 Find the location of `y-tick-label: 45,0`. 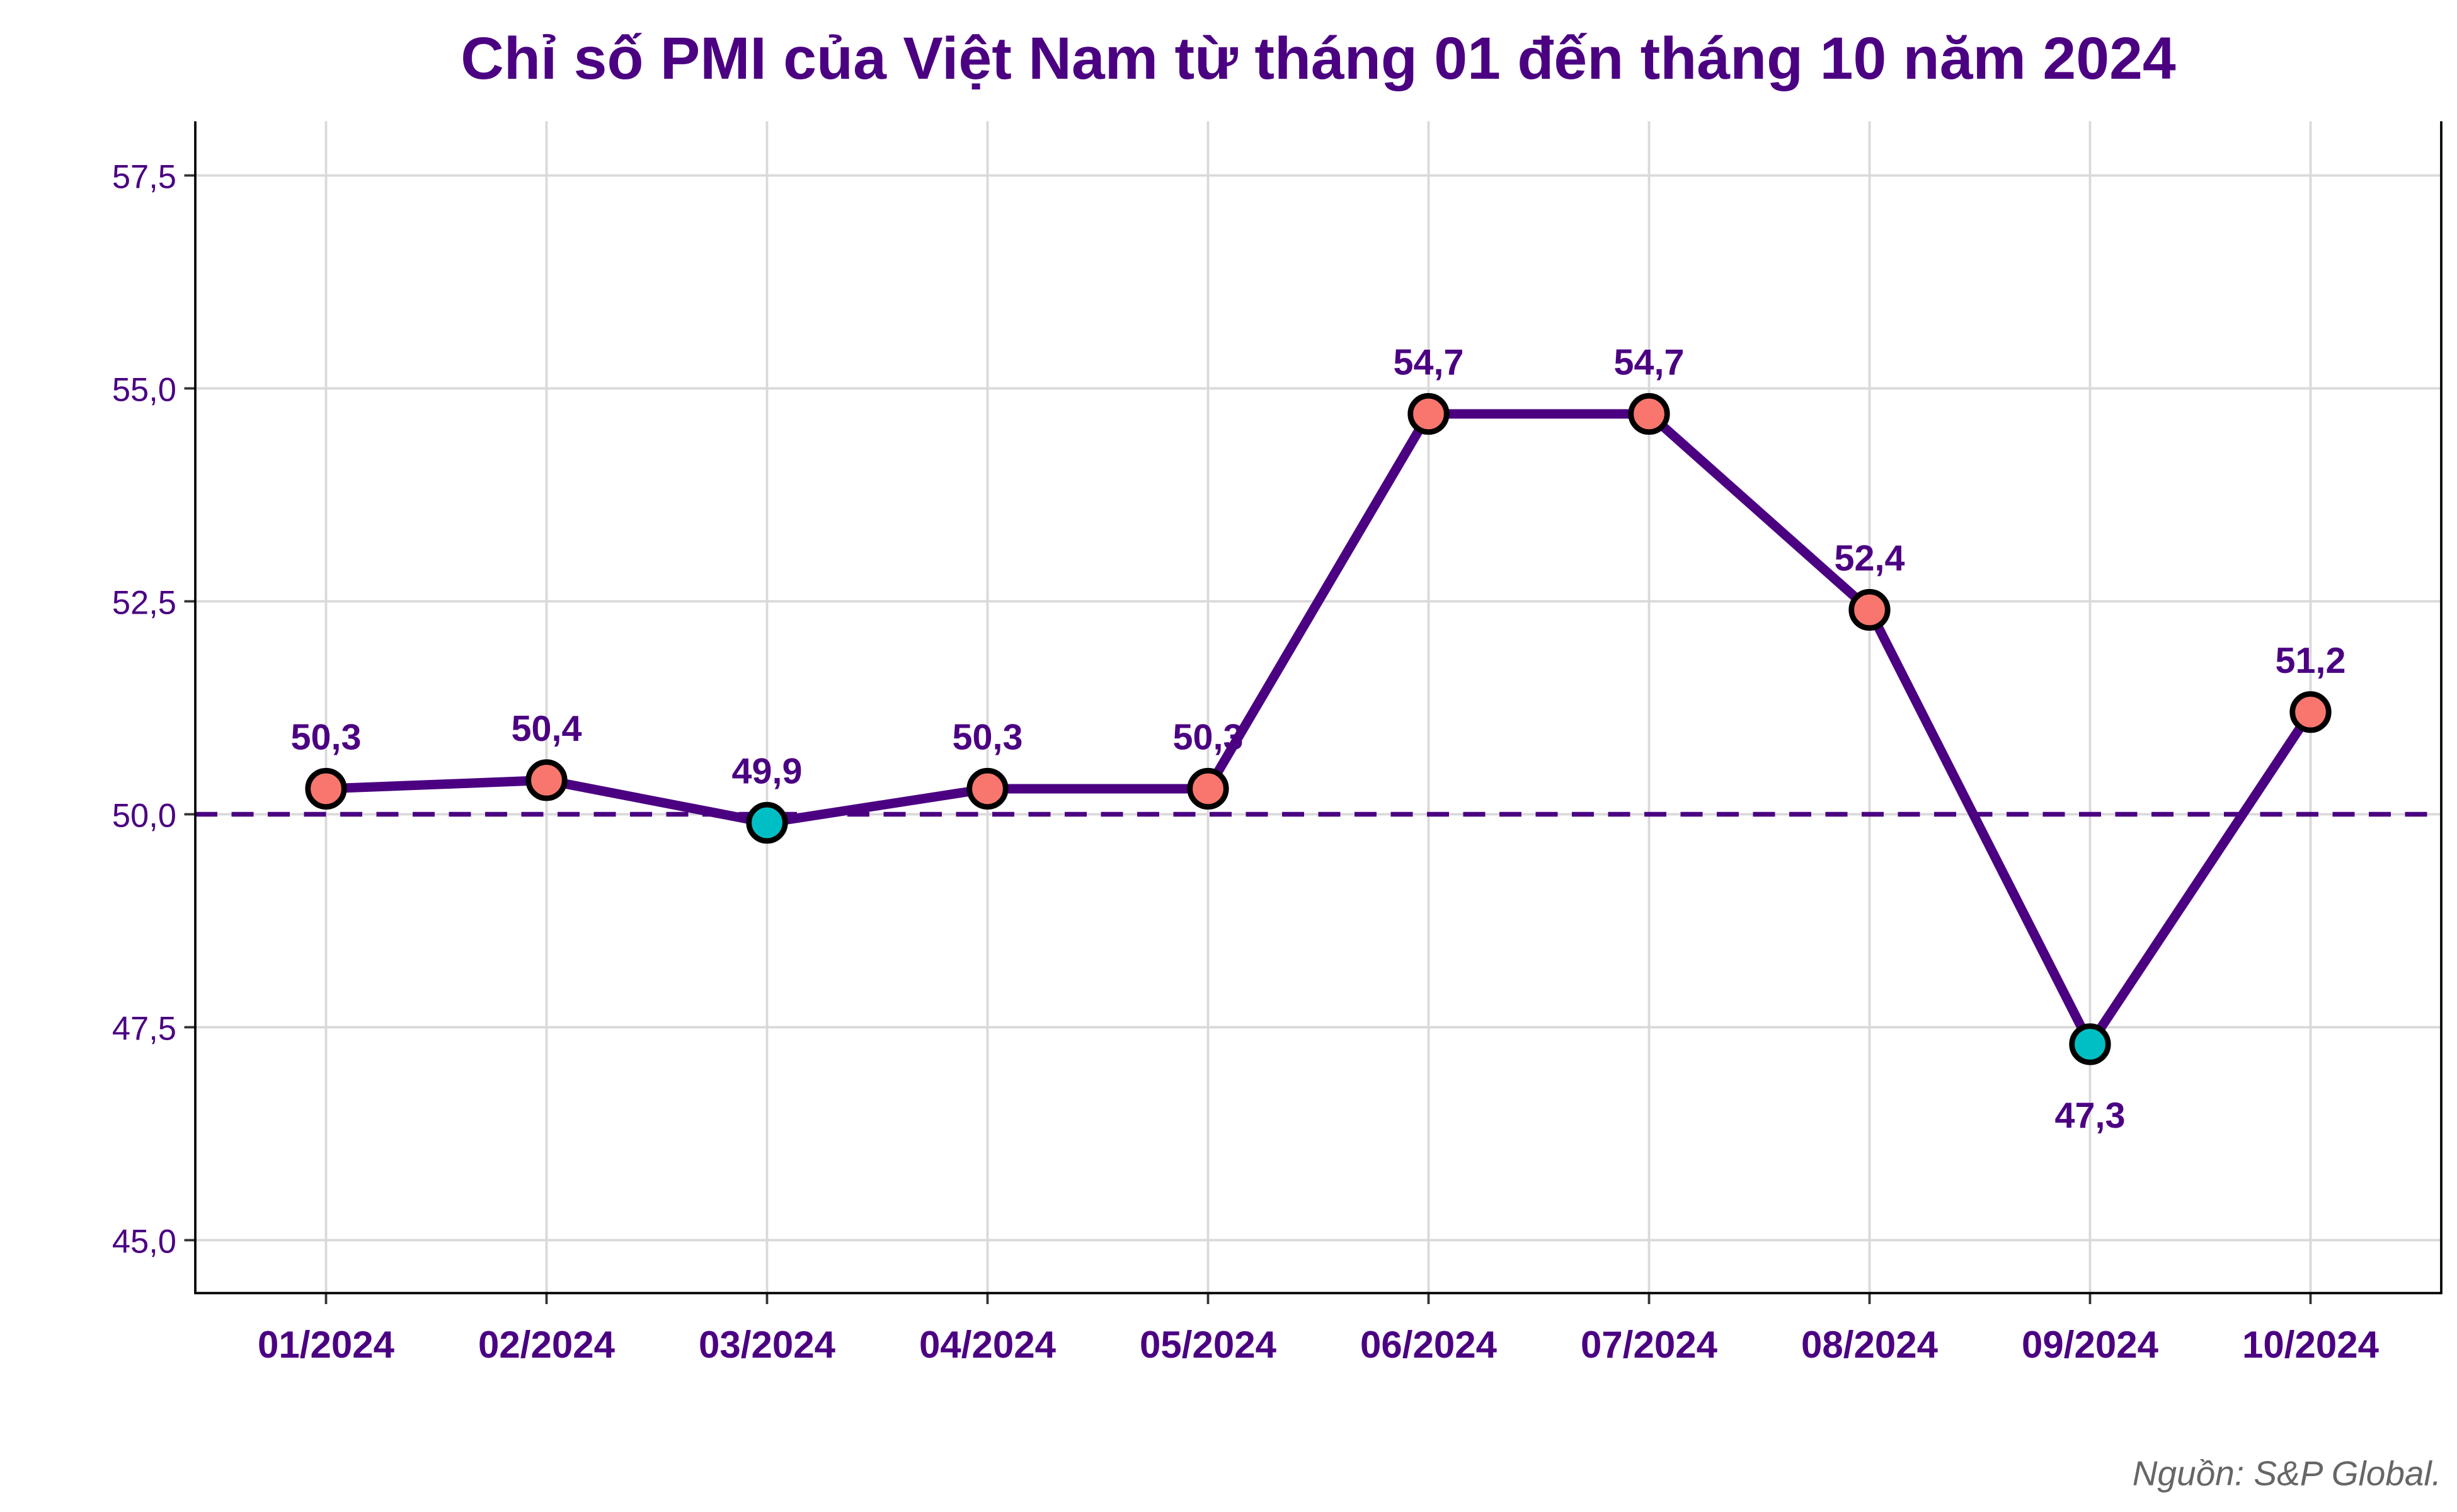

y-tick-label: 45,0 is located at coordinates (144, 1242).